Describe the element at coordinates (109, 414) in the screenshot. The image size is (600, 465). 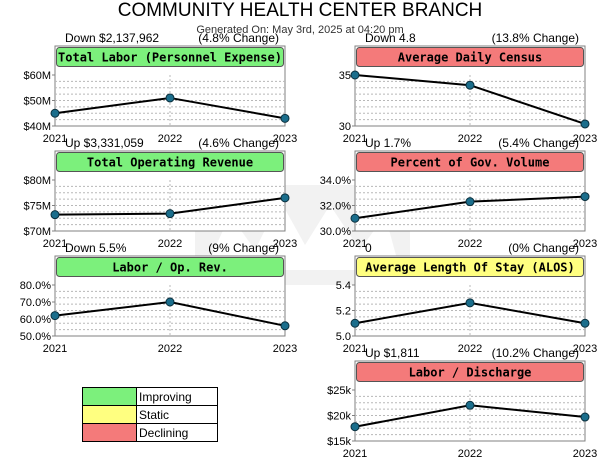
I see `legend-swatch-static` at that location.